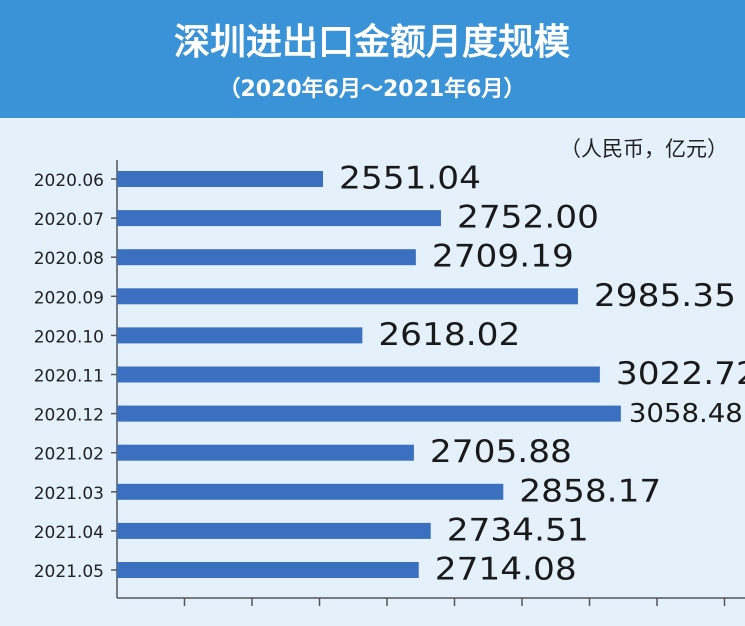 This screenshot has height=626, width=745. I want to click on value-label: 2985.35, so click(665, 296).